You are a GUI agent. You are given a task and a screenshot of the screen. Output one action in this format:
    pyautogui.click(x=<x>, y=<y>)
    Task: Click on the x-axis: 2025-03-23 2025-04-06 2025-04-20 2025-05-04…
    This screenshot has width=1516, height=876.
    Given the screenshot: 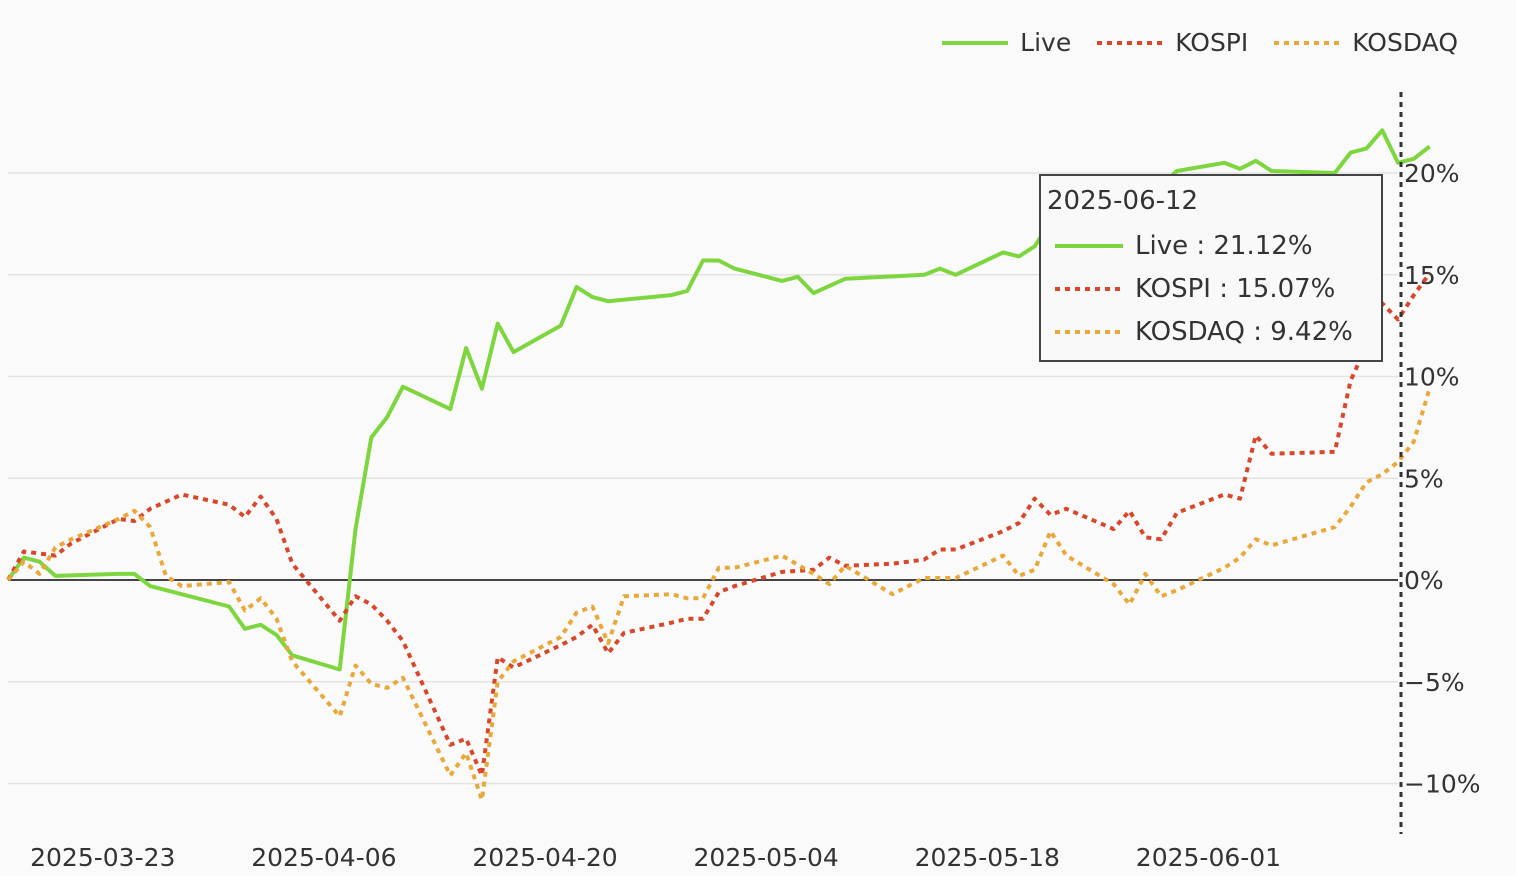 What is the action you would take?
    pyautogui.click(x=655, y=857)
    